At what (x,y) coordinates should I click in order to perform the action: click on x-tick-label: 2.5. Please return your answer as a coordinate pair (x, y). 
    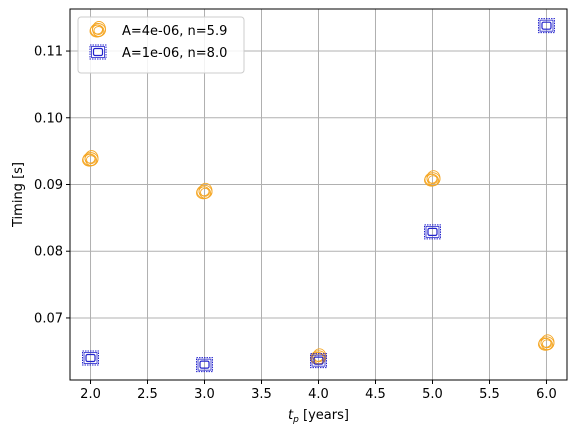
    Looking at the image, I should click on (147, 394).